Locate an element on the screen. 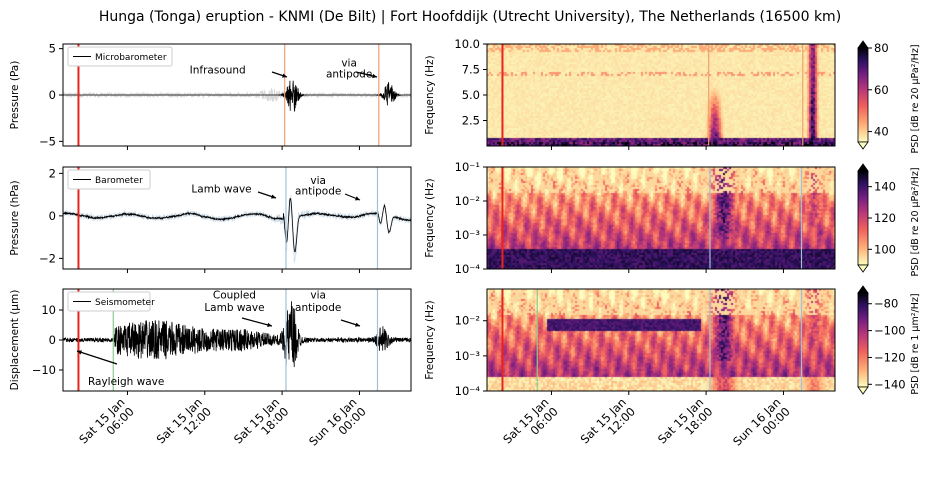  colorbar-tick-label: 40 is located at coordinates (881, 132).